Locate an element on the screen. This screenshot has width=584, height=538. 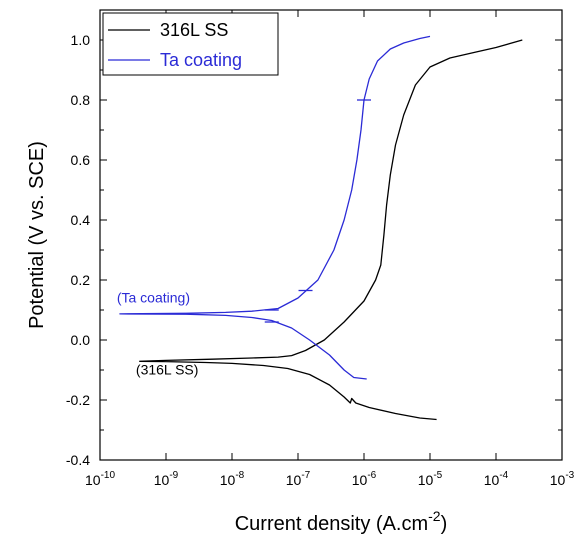
x-tick-label: 10⁻⁷ is located at coordinates (298, 479).